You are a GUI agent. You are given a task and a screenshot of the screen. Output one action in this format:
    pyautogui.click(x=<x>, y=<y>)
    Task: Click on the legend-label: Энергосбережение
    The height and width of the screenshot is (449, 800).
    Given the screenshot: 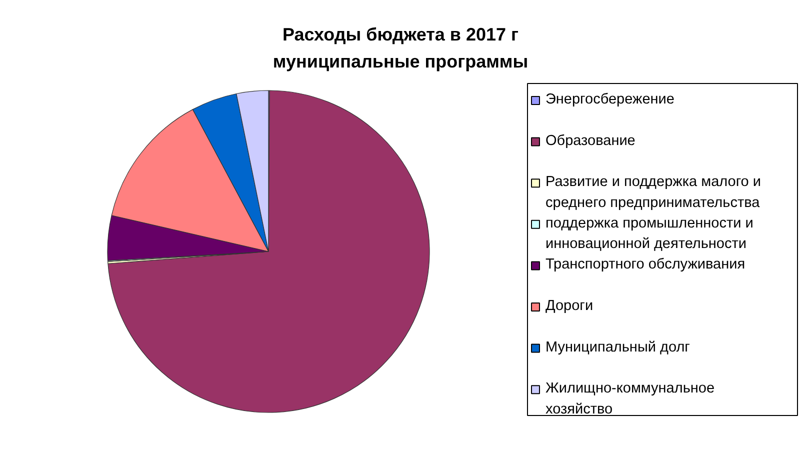 What is the action you would take?
    pyautogui.click(x=610, y=100)
    